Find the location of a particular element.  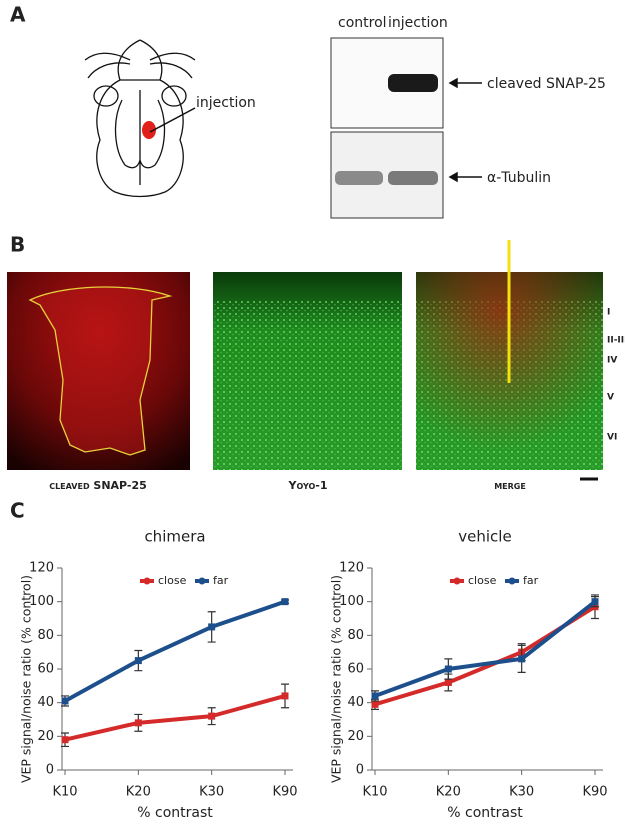

layer-label: IV is located at coordinates (612, 361).